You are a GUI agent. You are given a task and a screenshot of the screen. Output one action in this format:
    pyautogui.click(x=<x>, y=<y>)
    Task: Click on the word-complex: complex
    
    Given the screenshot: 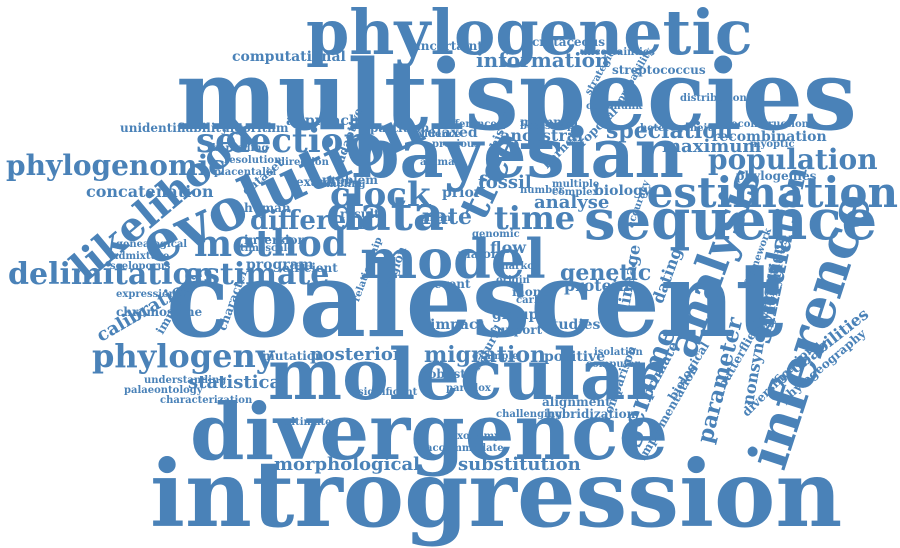 What is the action you would take?
    pyautogui.click(x=575, y=192)
    